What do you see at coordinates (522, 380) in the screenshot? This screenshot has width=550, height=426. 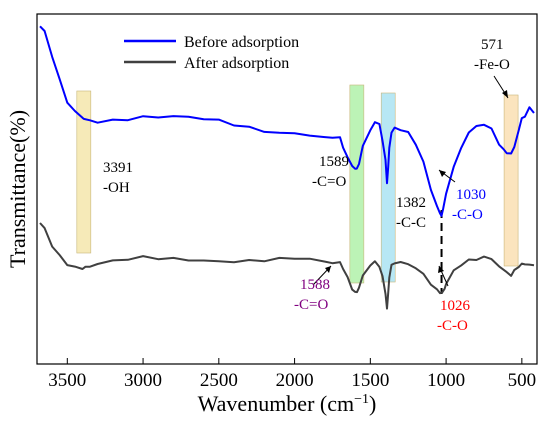 I see `x-tick-label: 500` at bounding box center [522, 380].